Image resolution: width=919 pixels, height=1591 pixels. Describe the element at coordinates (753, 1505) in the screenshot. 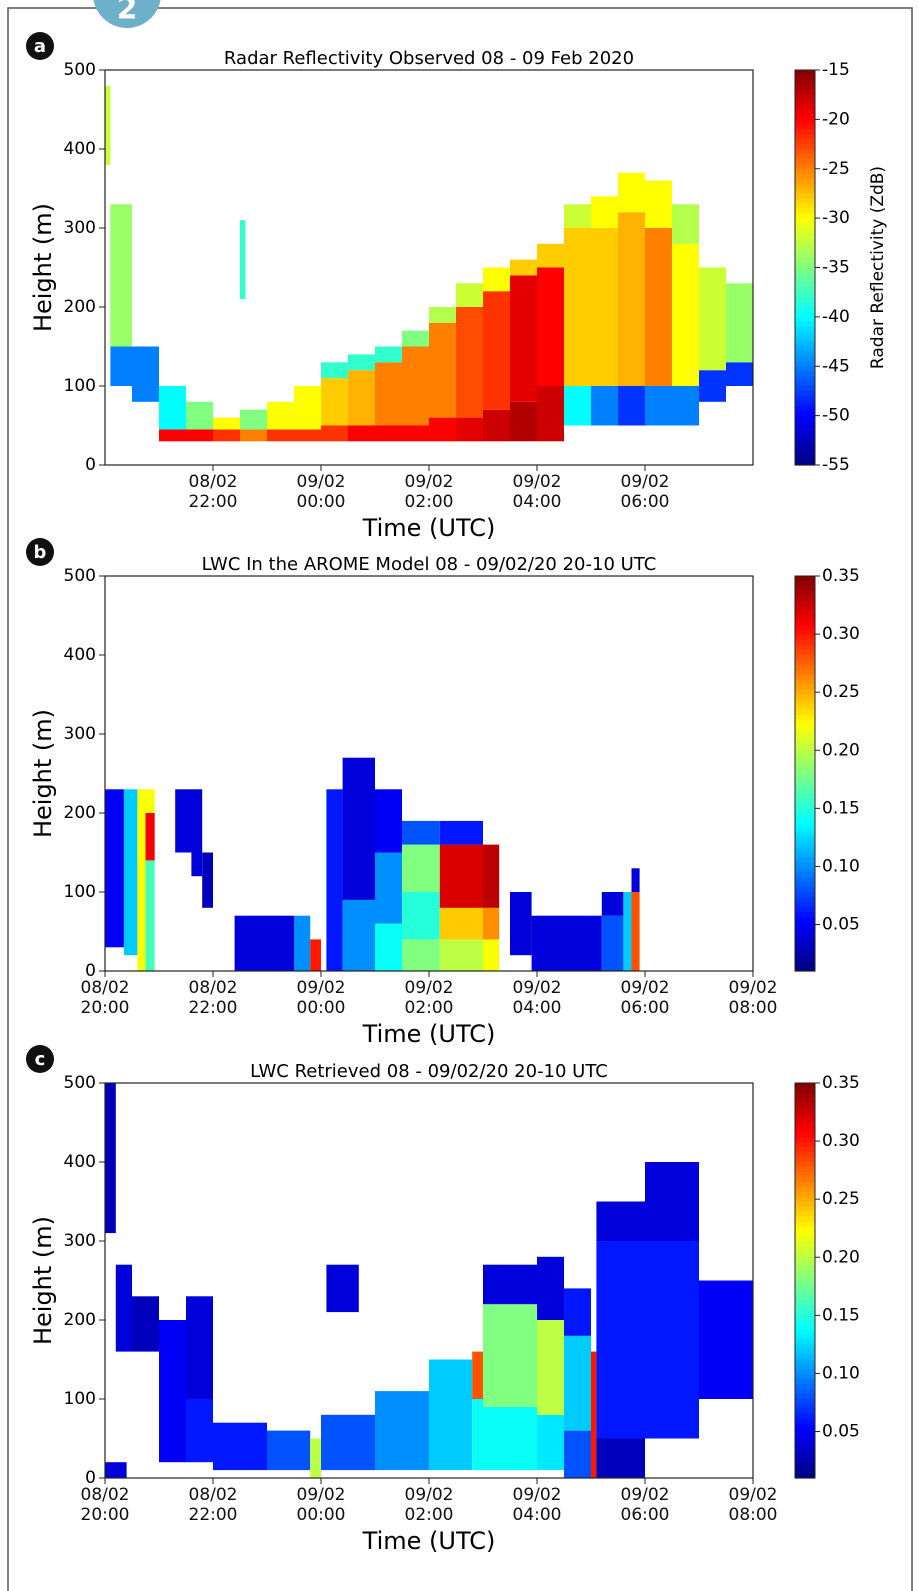

I see `x-tick-label: 09/02 08:00` at that location.